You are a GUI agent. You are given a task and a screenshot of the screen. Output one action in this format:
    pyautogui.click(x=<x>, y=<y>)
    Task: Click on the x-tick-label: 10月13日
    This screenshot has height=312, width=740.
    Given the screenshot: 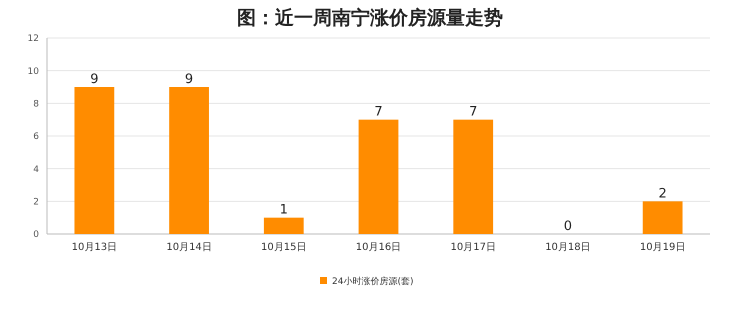 What is the action you would take?
    pyautogui.click(x=95, y=247)
    